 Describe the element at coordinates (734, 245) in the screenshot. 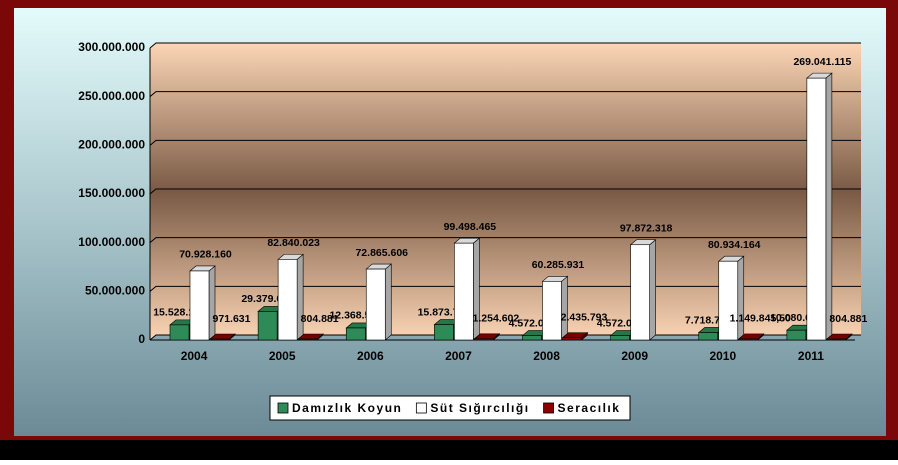

I see `data-label: 80.934.164` at that location.